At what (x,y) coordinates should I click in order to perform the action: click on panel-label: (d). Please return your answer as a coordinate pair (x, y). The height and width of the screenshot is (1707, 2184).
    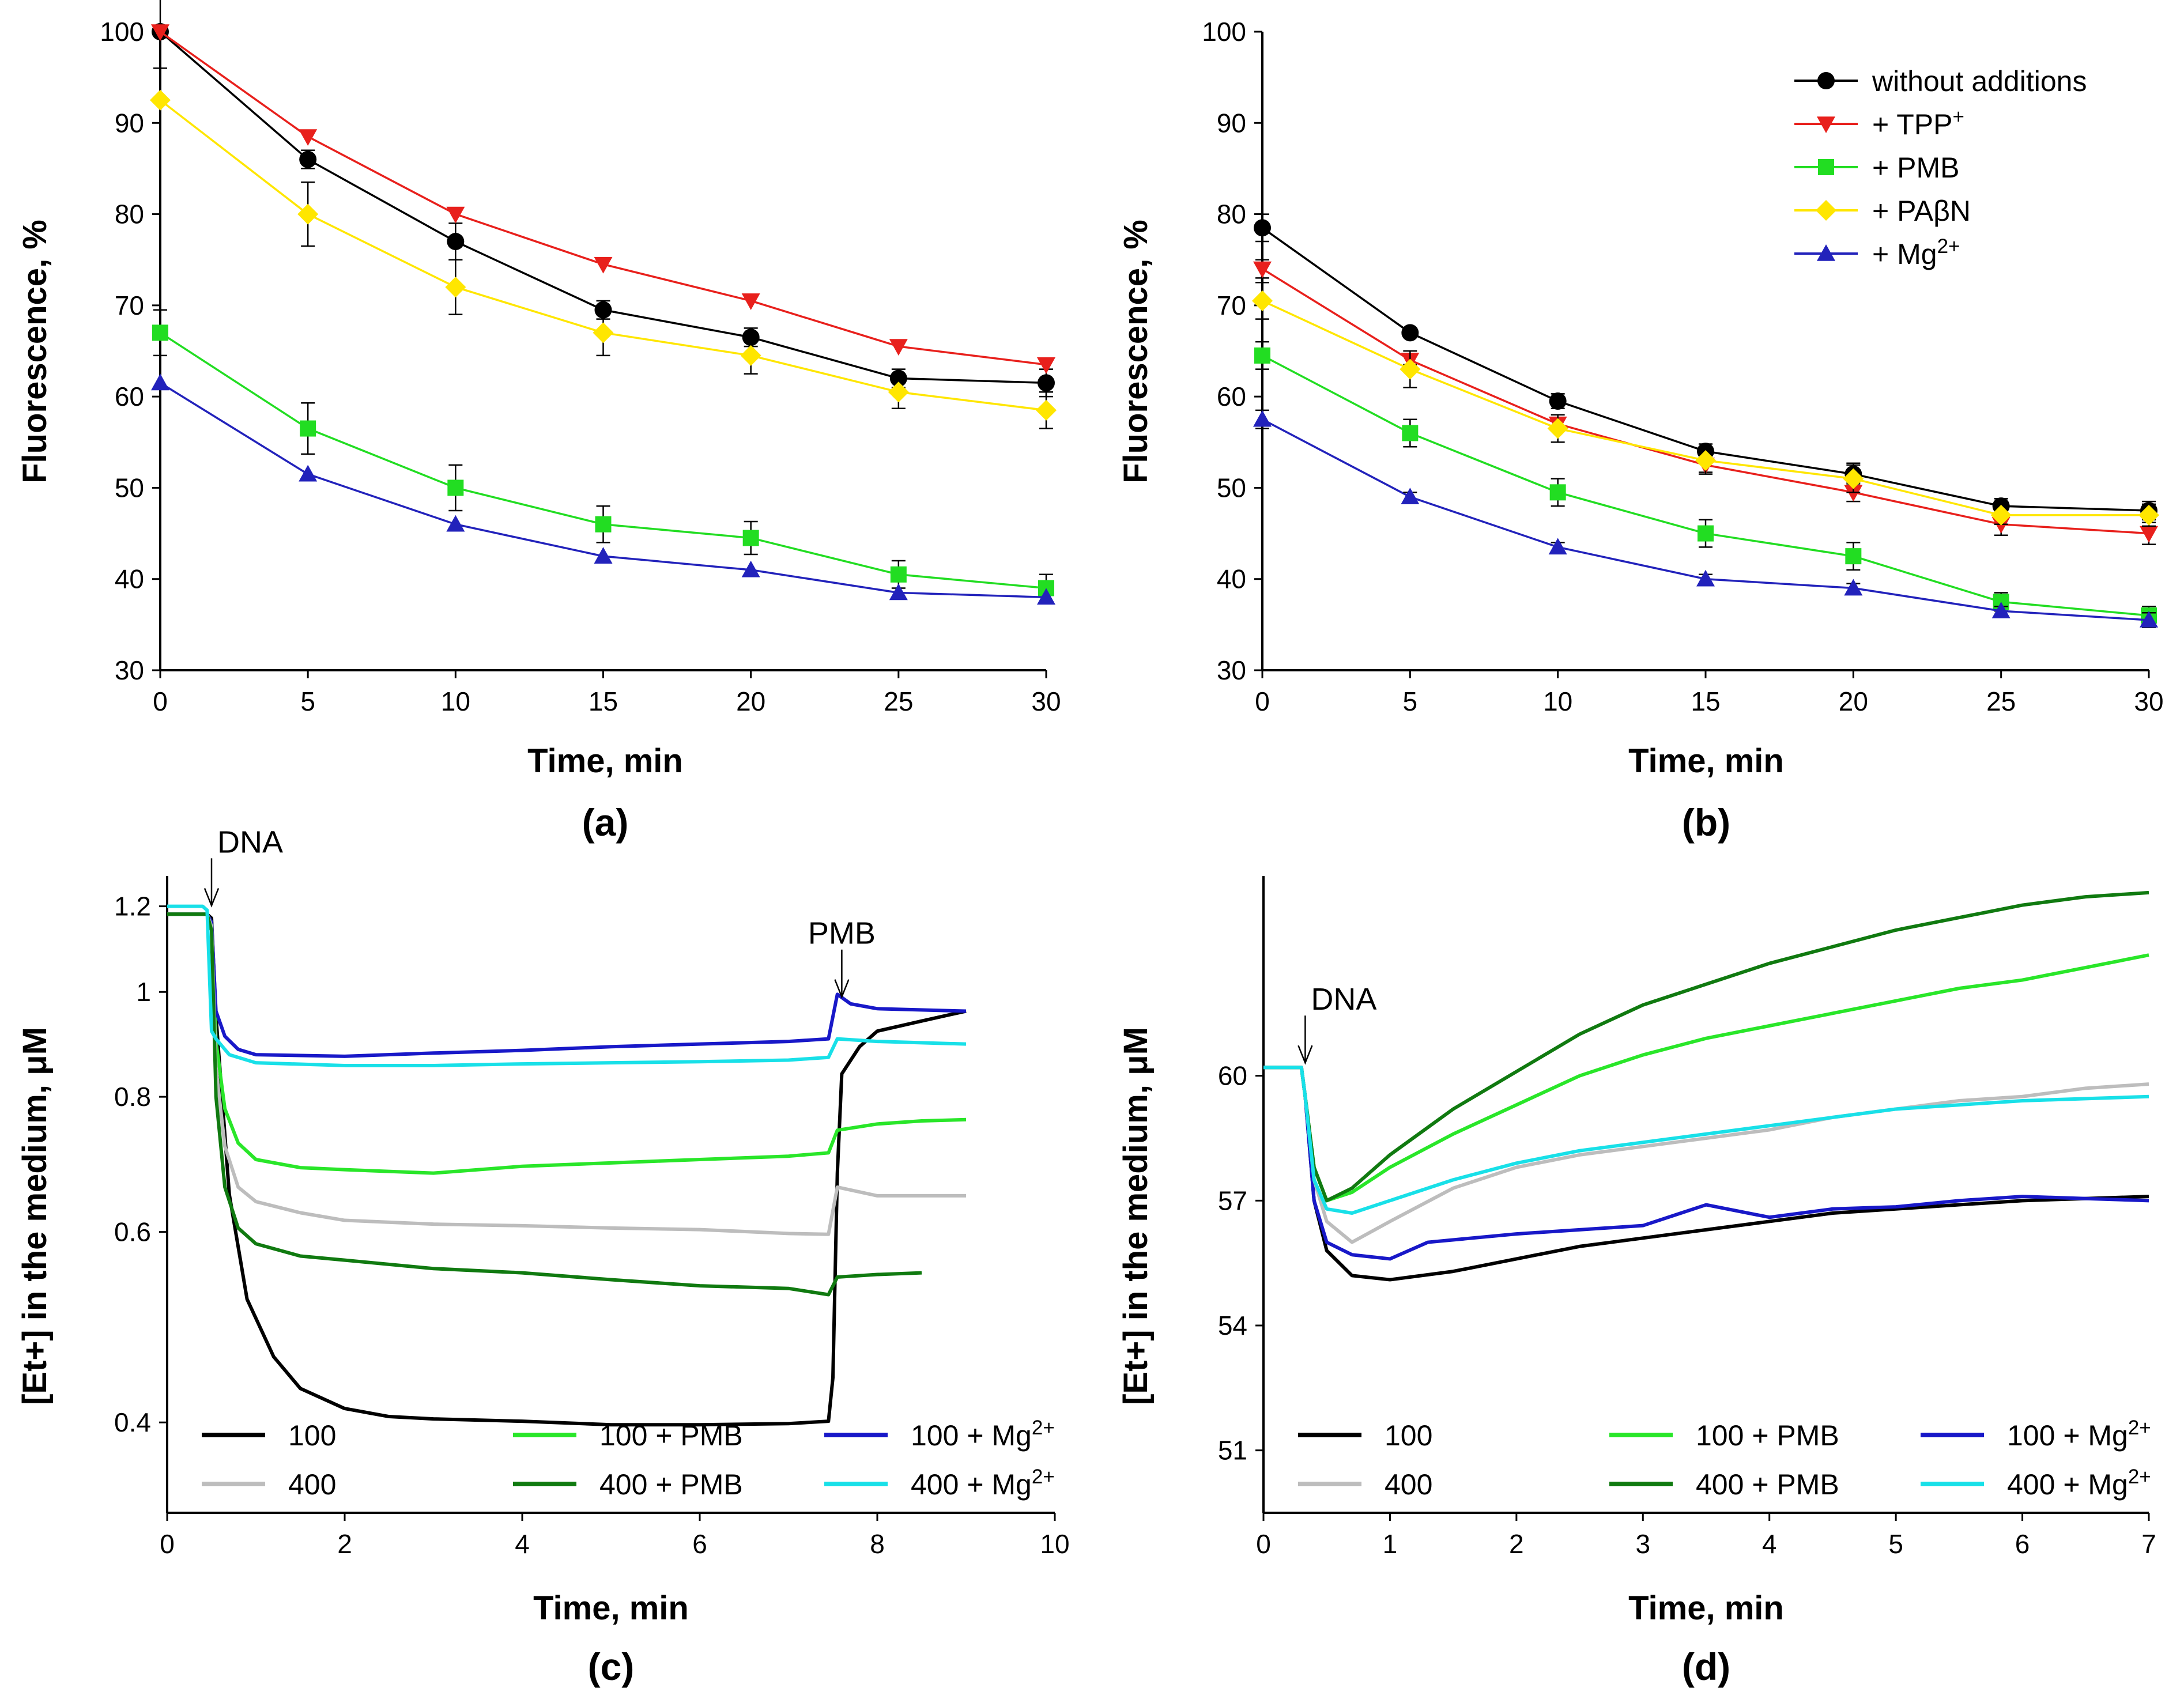
    Looking at the image, I should click on (1706, 1666).